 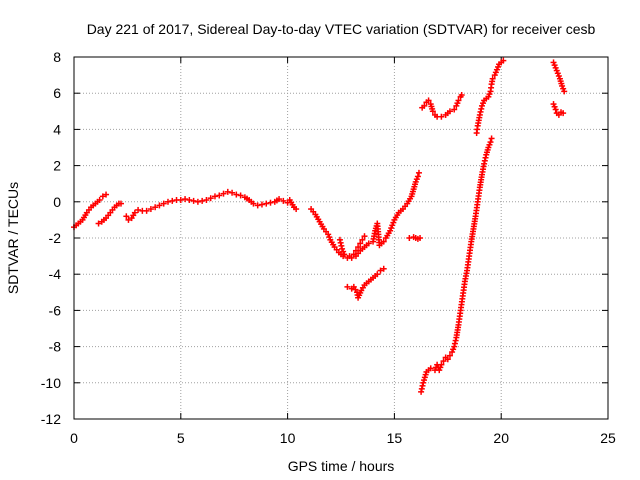 What do you see at coordinates (74, 438) in the screenshot?
I see `x-tick-label: 0` at bounding box center [74, 438].